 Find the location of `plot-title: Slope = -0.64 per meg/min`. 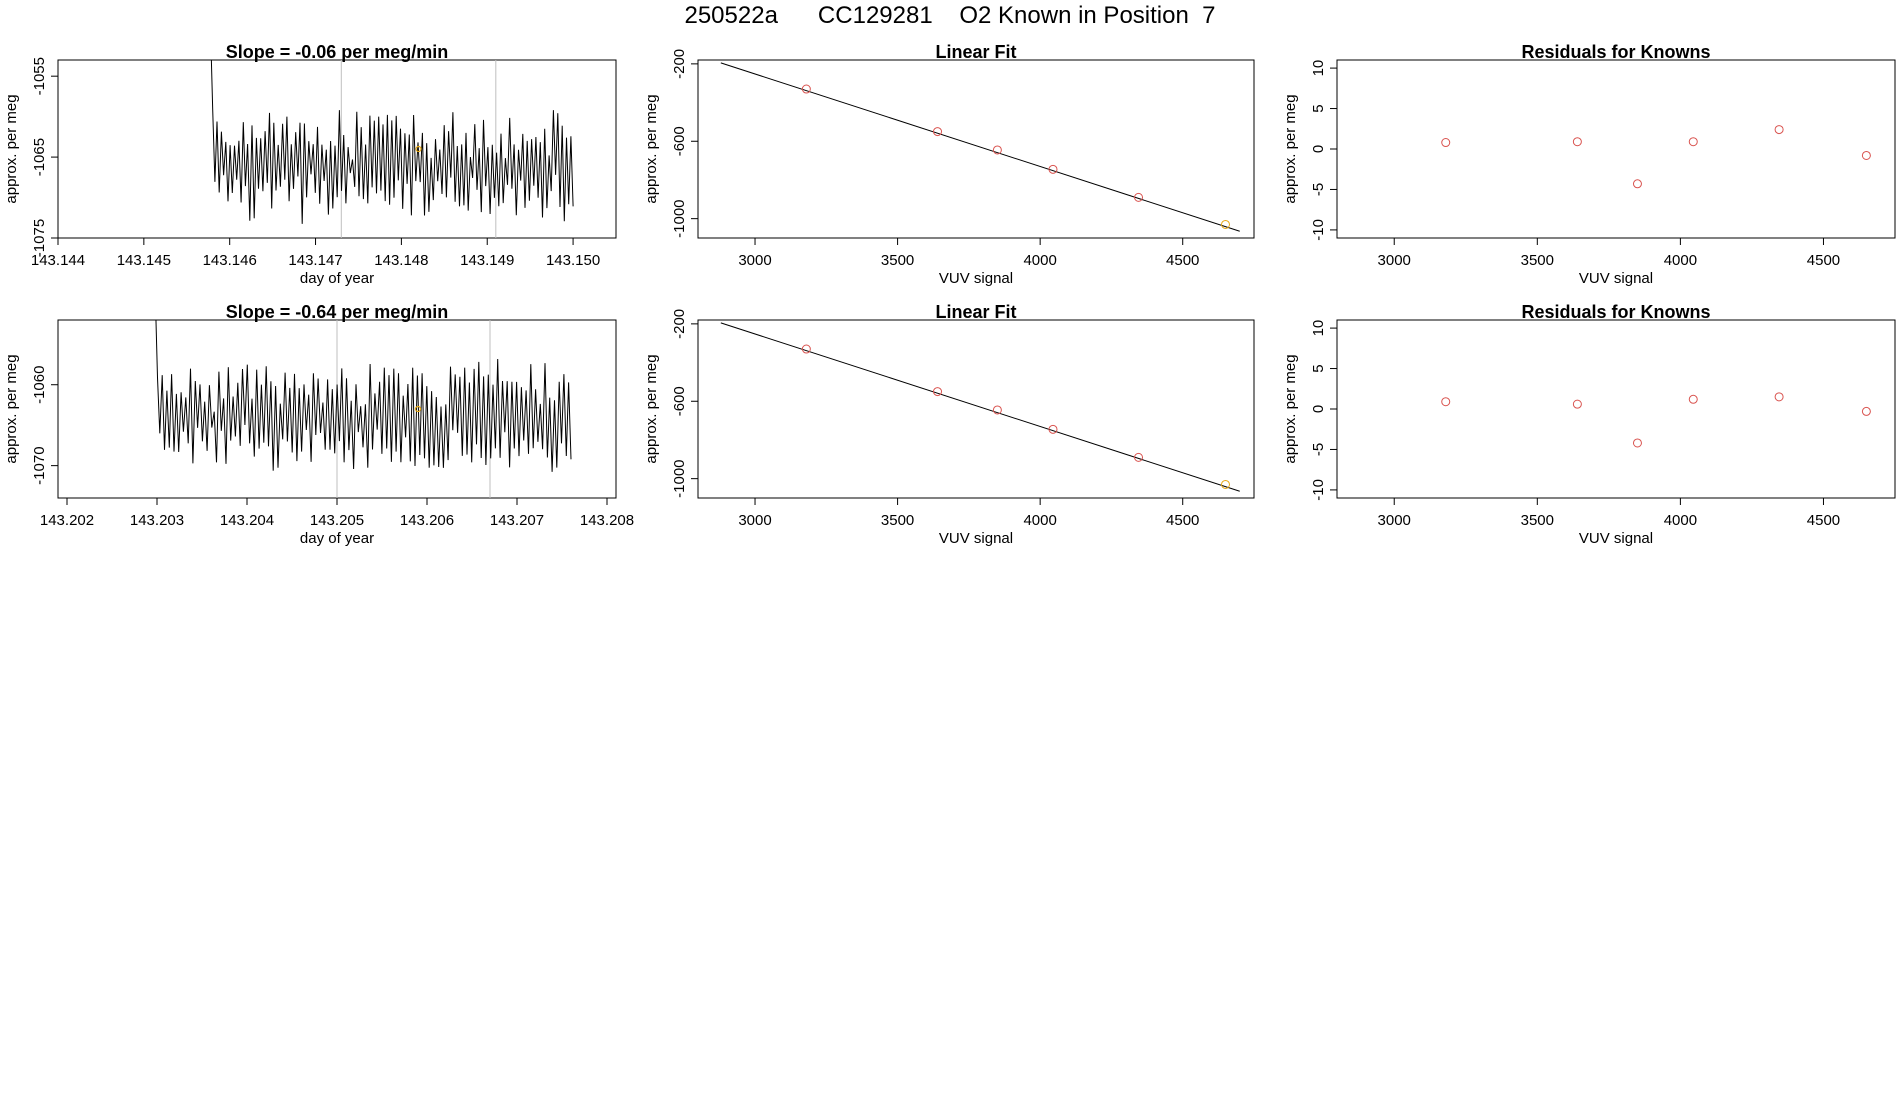

plot-title: Slope = -0.64 per meg/min is located at coordinates (337, 312).